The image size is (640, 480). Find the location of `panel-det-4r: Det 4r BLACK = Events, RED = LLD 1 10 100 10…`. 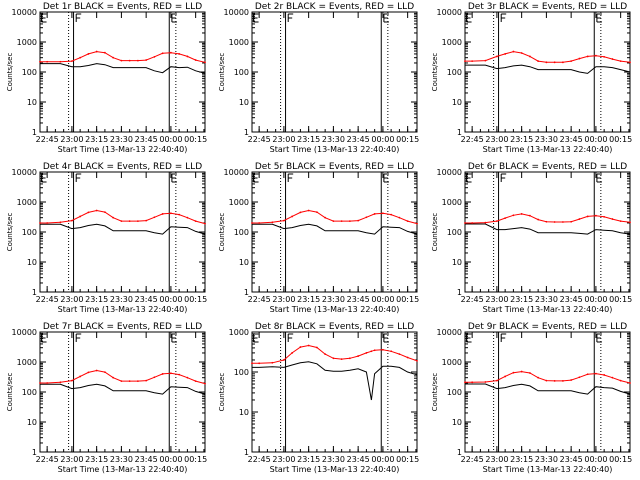

panel-det-4r: Det 4r BLACK = Events, RED = LLD 1 10 100 10… is located at coordinates (106, 238).